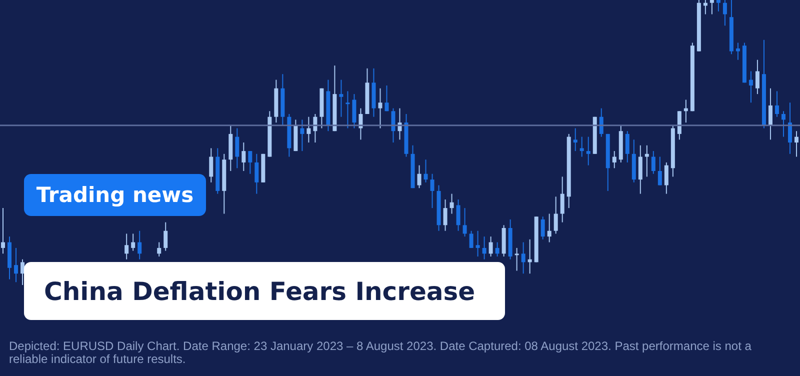 This screenshot has width=800, height=376. Describe the element at coordinates (115, 195) in the screenshot. I see `text: Trading news` at that location.